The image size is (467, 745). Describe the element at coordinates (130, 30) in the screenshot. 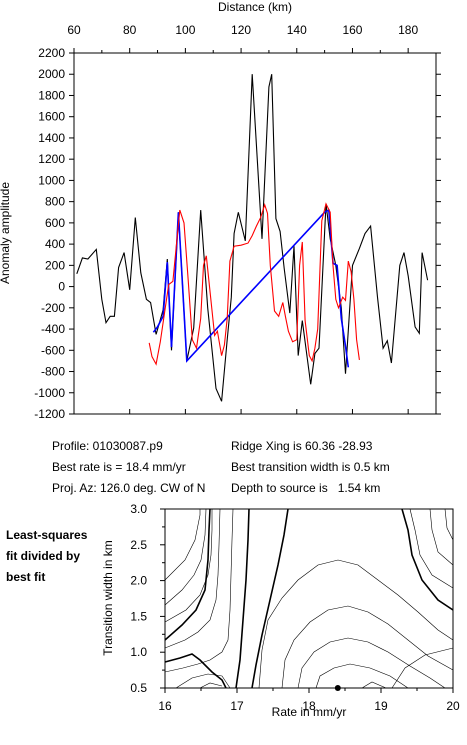

I see `x-tick-label: 80` at that location.